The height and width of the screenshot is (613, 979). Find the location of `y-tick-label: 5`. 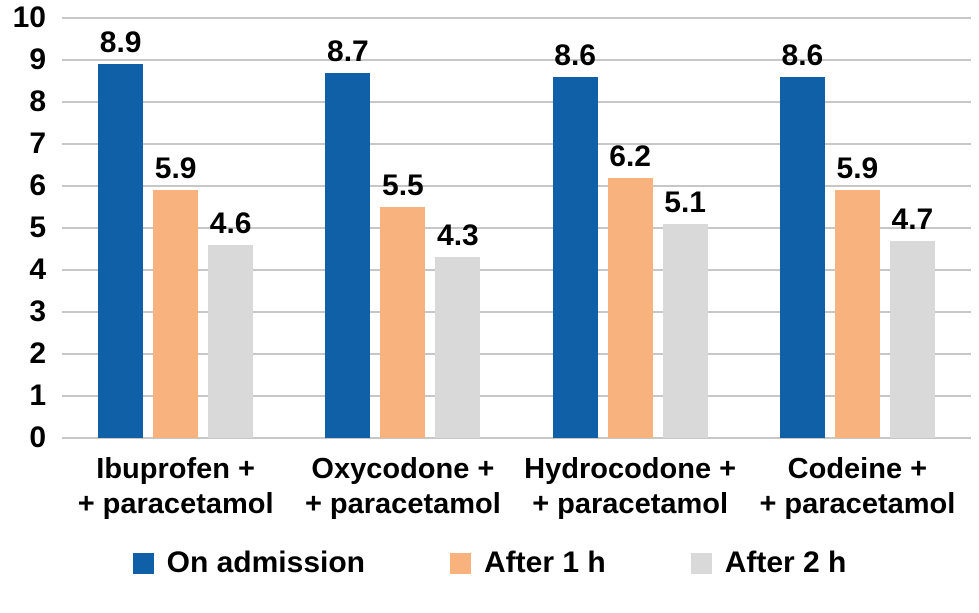

y-tick-label: 5 is located at coordinates (37, 227).